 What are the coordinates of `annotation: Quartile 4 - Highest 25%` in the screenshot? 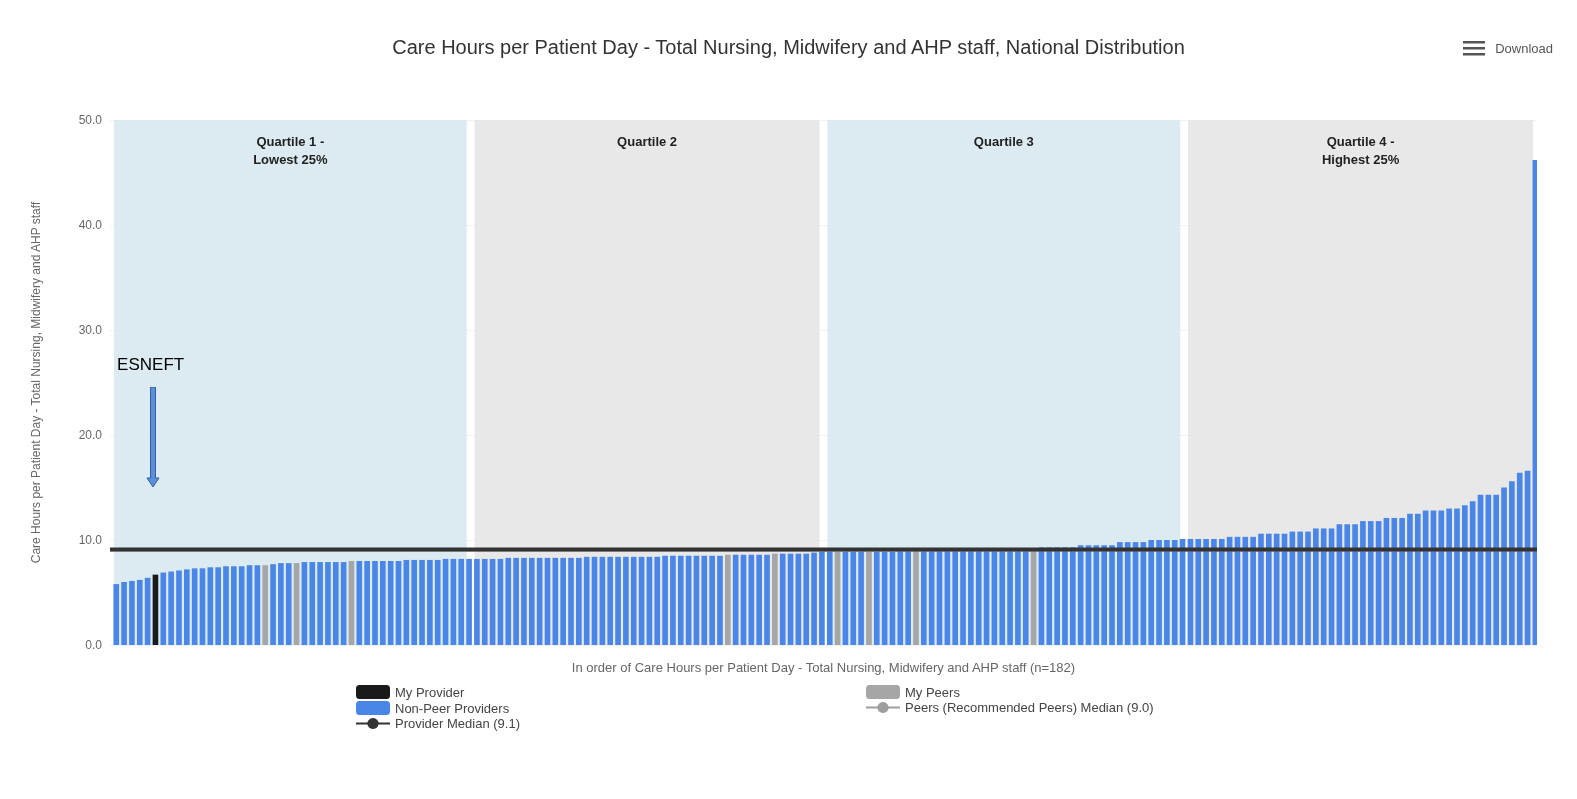 It's located at (1360, 150).